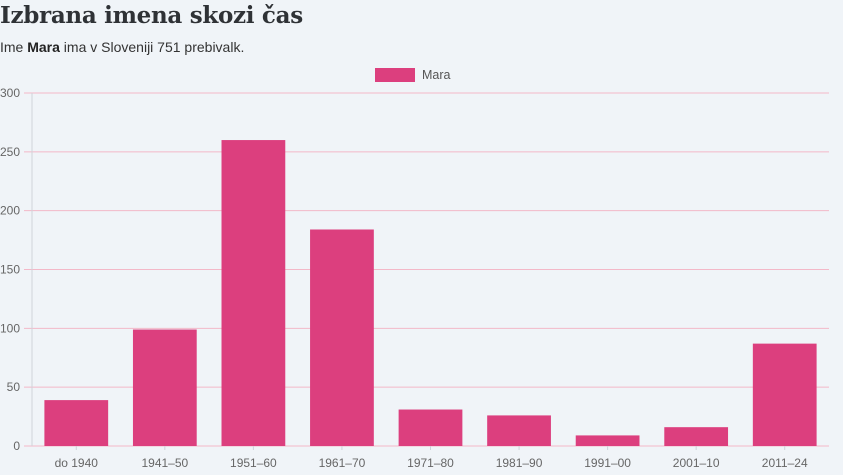 The height and width of the screenshot is (475, 843). I want to click on y-tick-label: 0, so click(16, 446).